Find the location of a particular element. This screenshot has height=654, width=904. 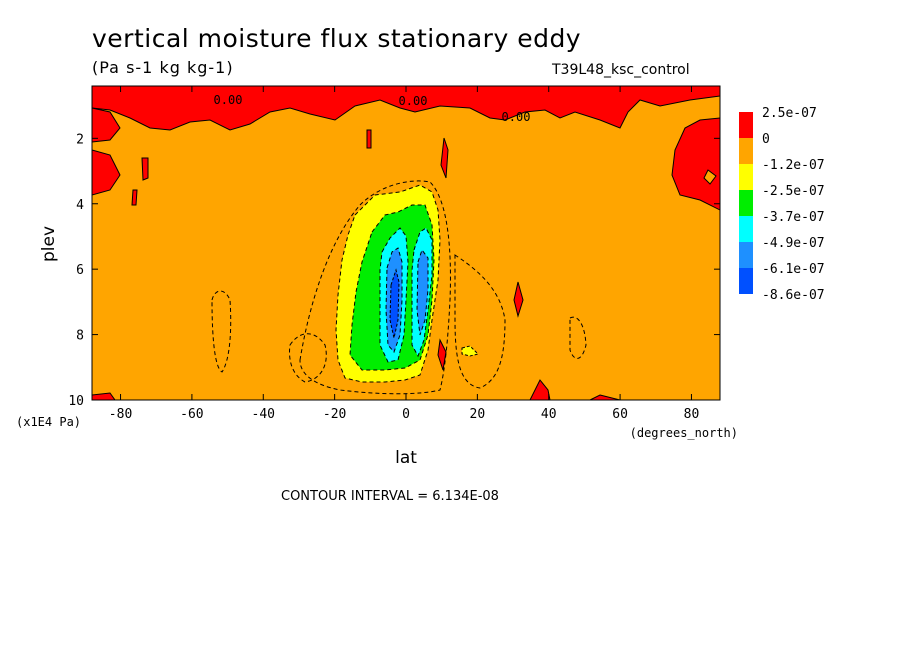

chart-title: vertical moisture flux stationary eddy is located at coordinates (337, 38).